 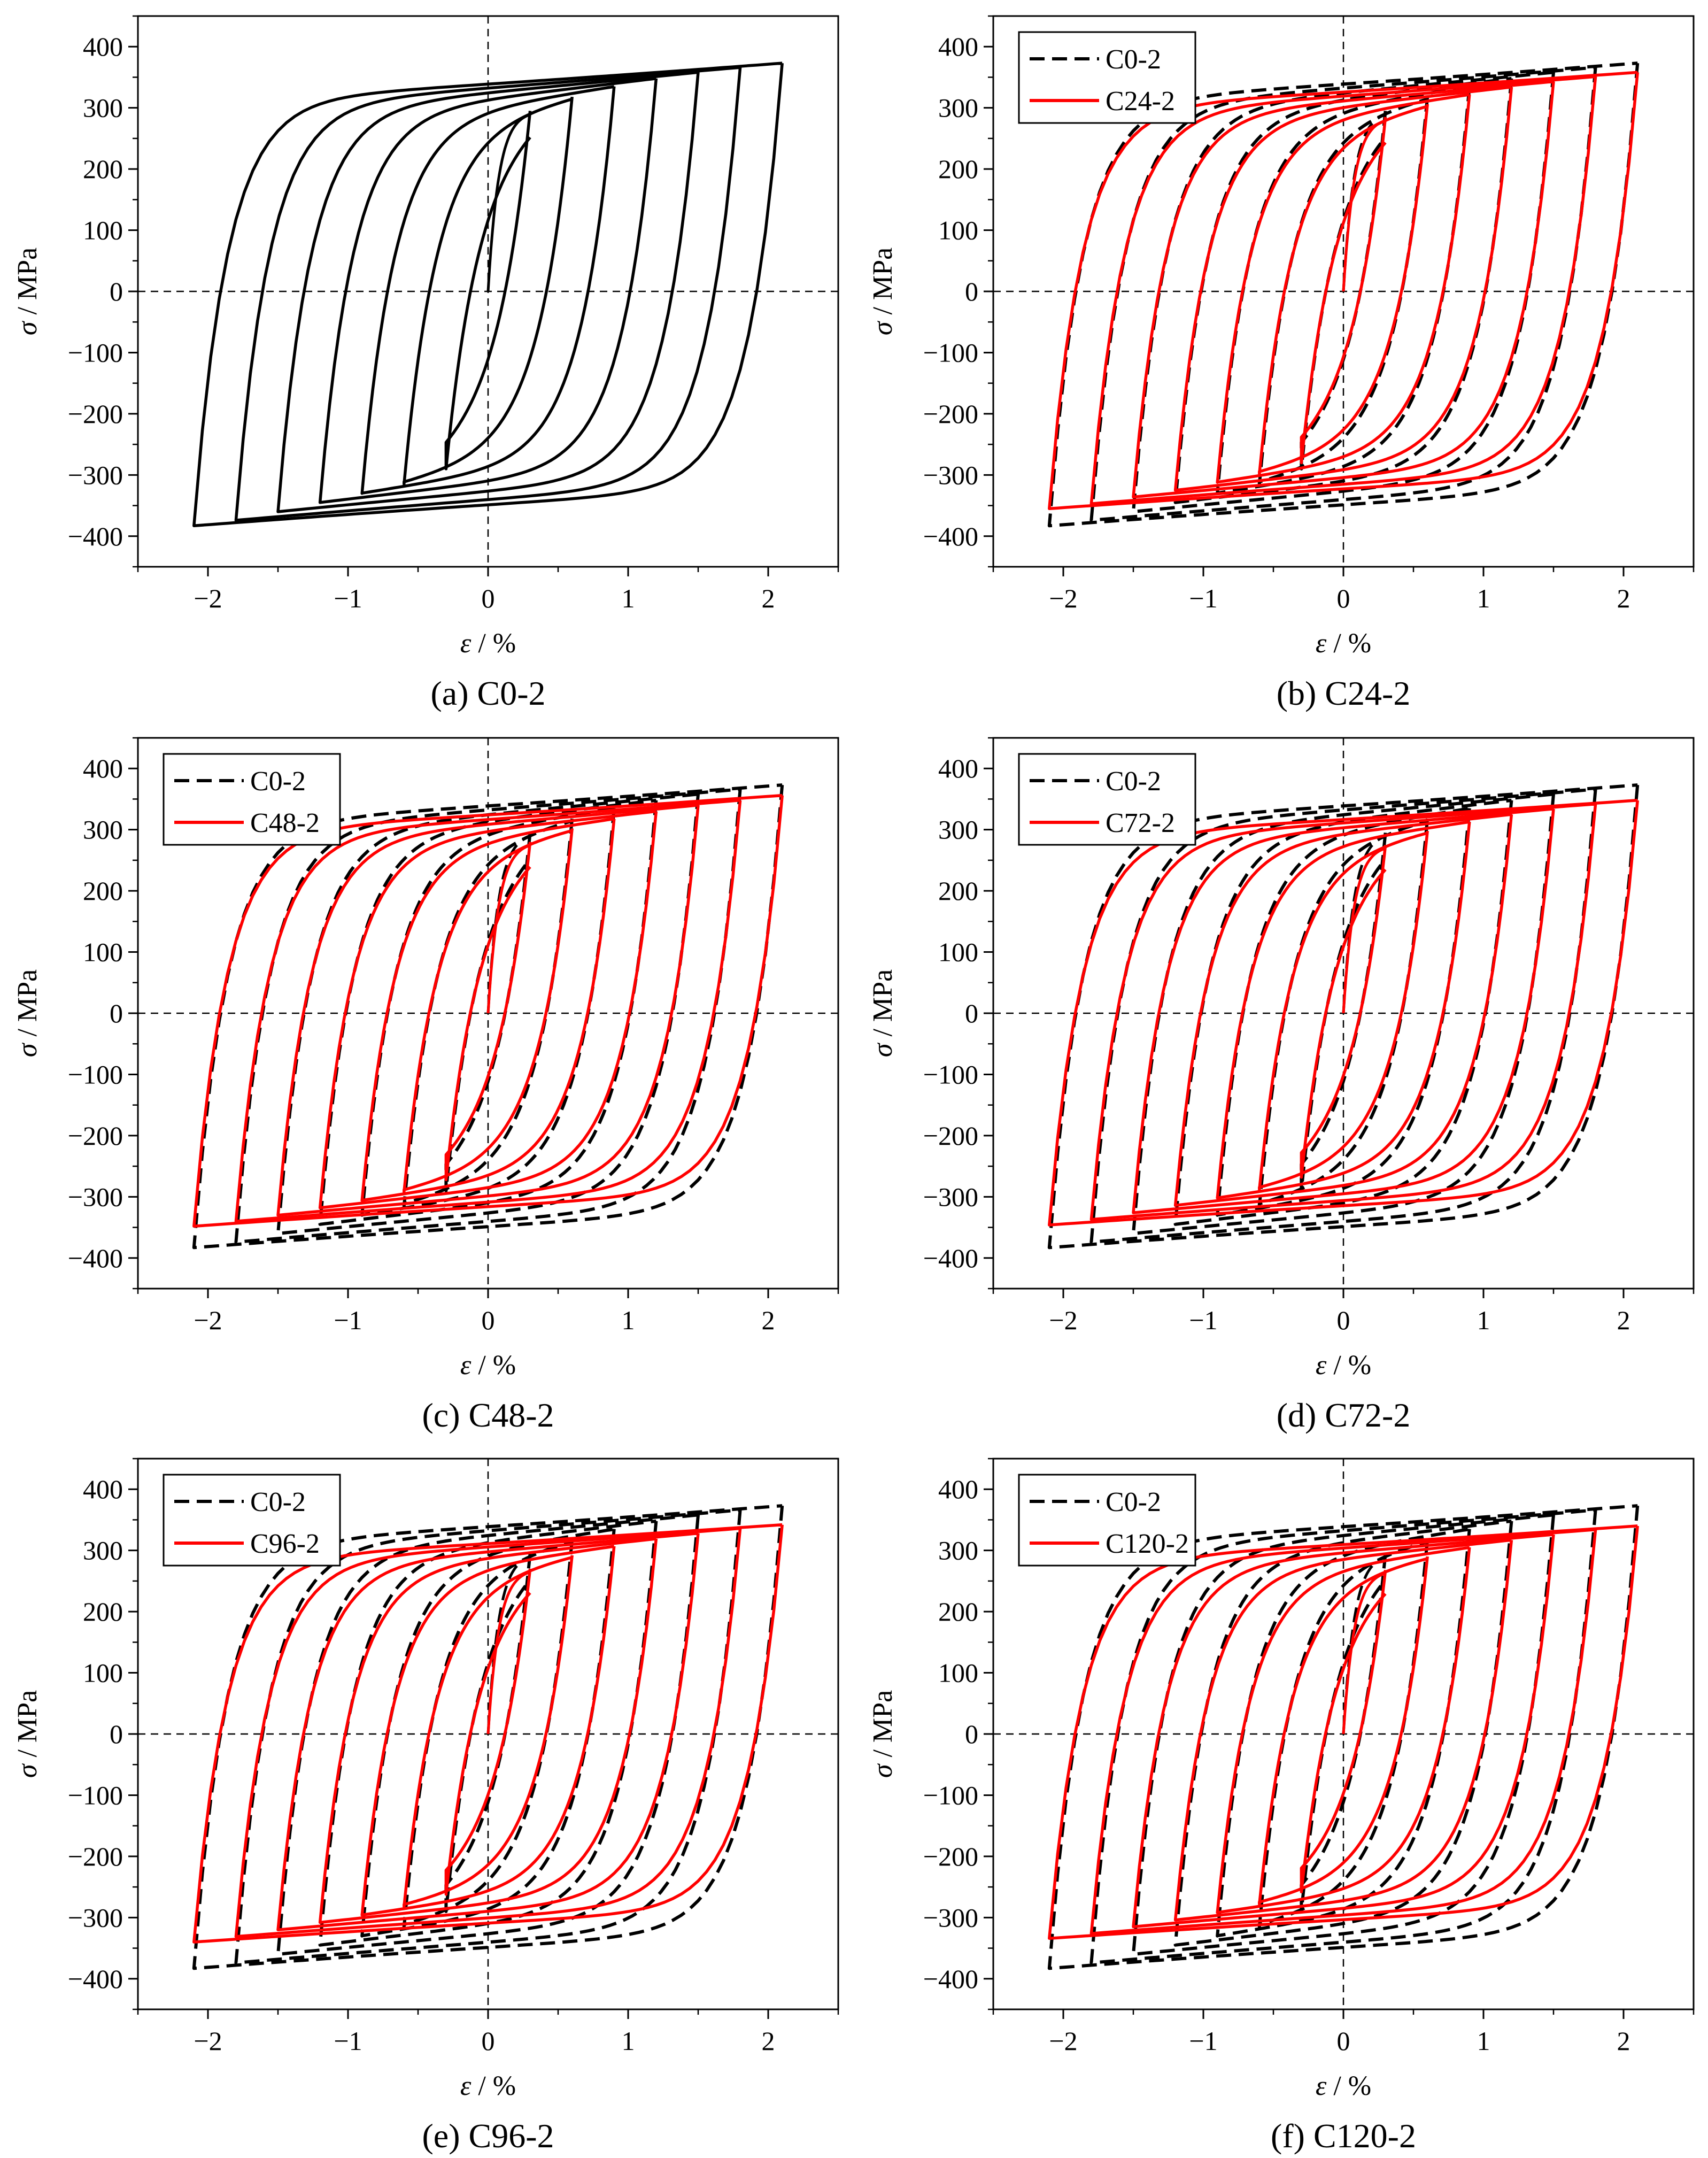 What do you see at coordinates (1107, 799) in the screenshot?
I see `legend: C0-2 C72-2` at bounding box center [1107, 799].